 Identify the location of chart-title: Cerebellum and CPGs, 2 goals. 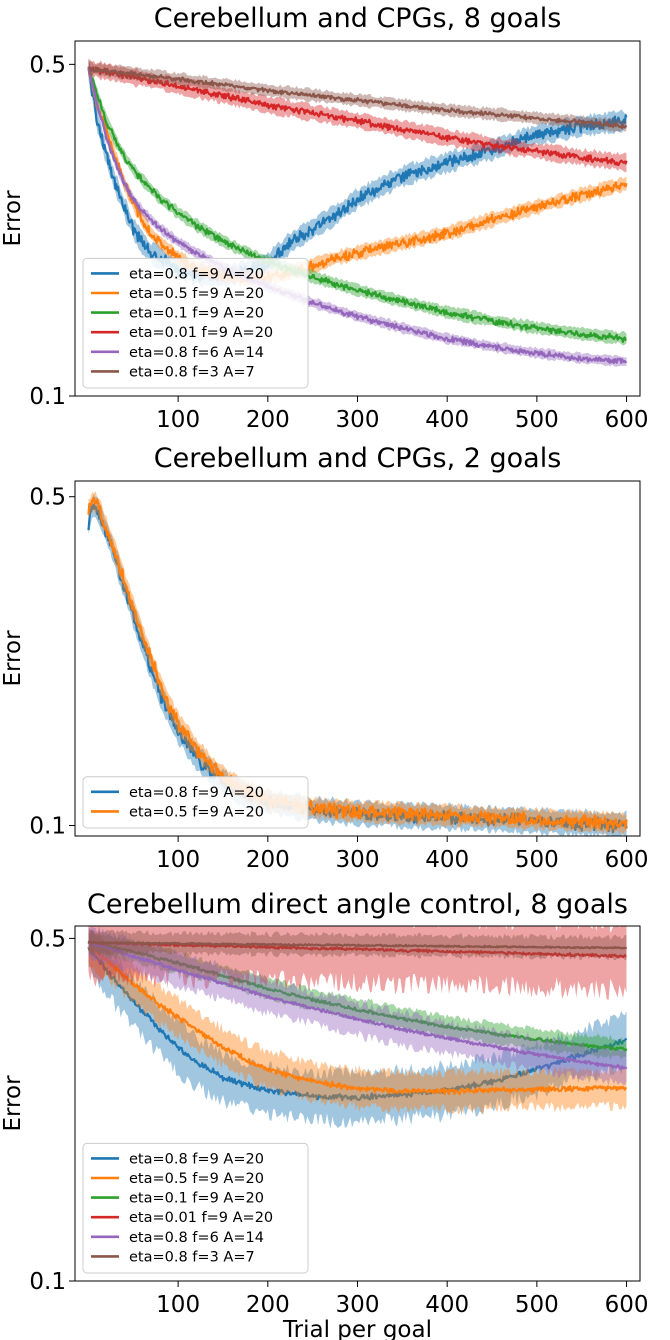
(358, 458).